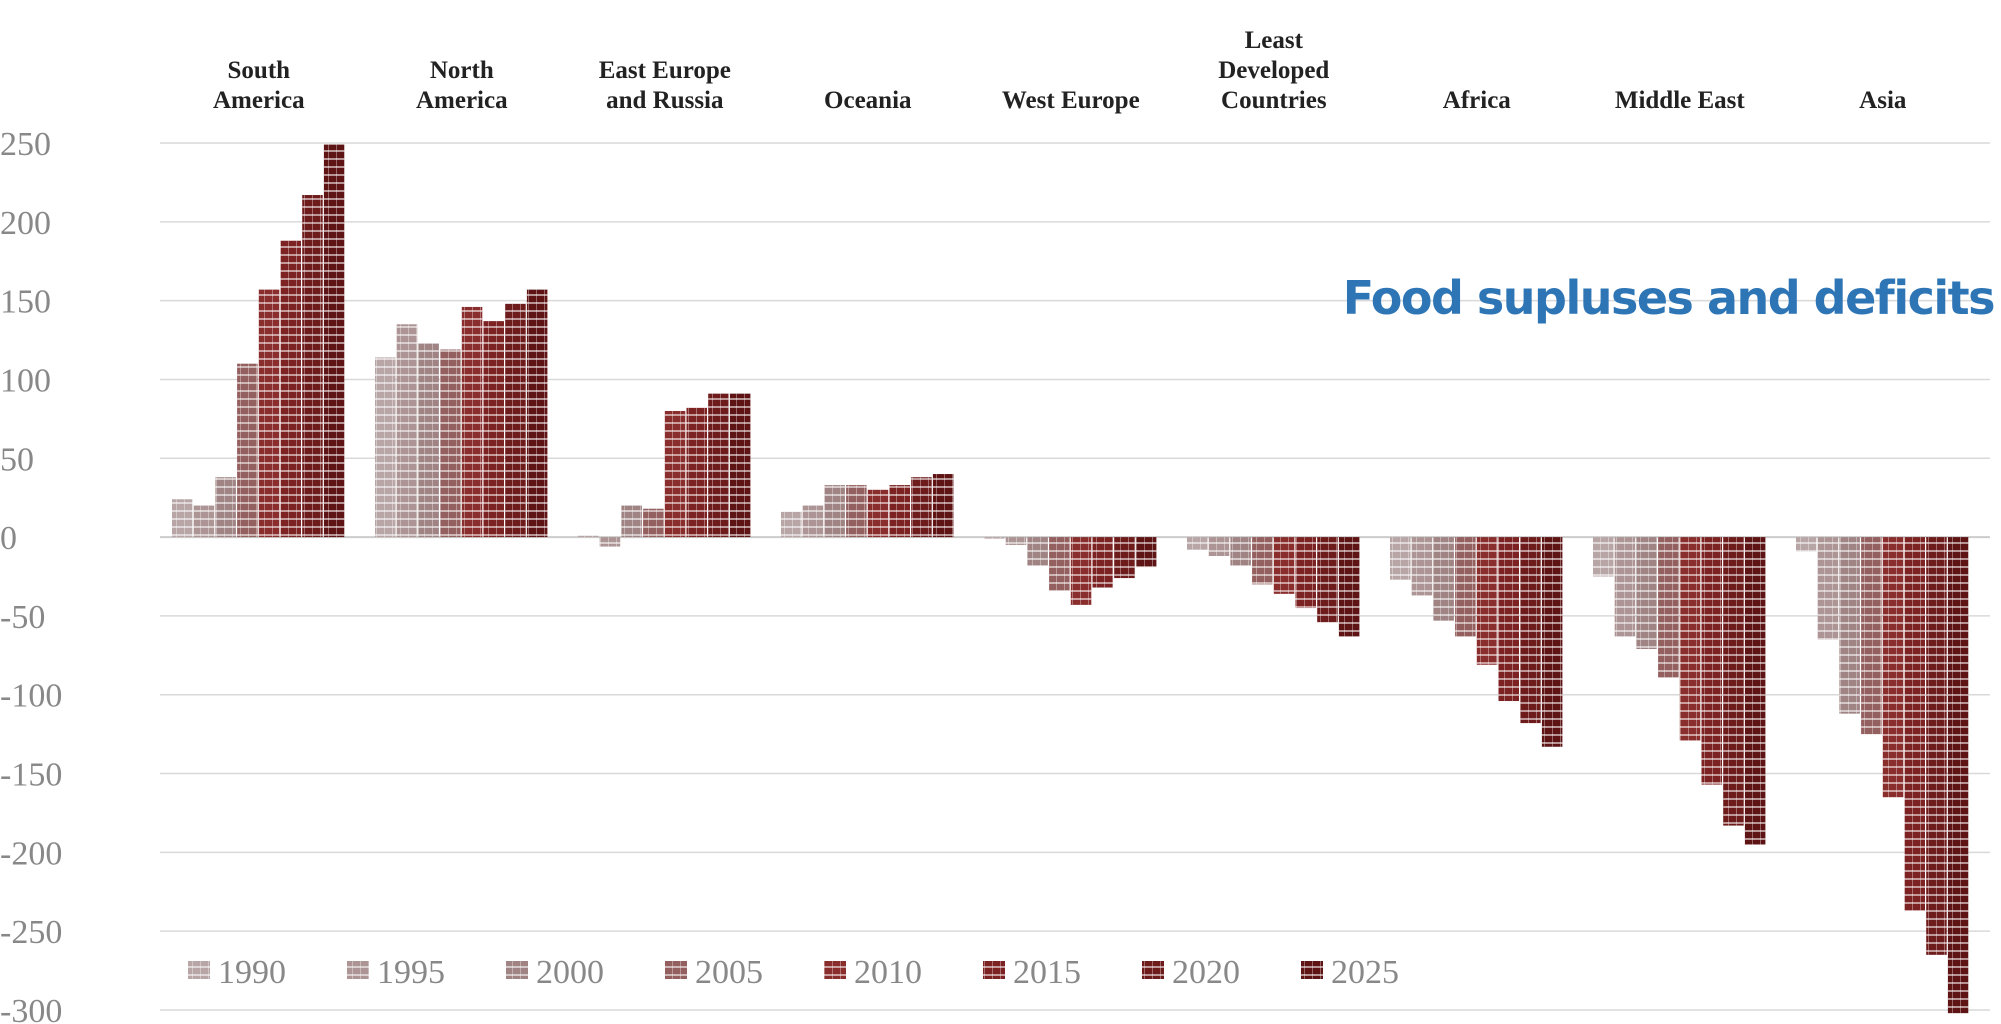 This screenshot has height=1024, width=2001. What do you see at coordinates (1274, 40) in the screenshot?
I see `category-label-line: Least` at bounding box center [1274, 40].